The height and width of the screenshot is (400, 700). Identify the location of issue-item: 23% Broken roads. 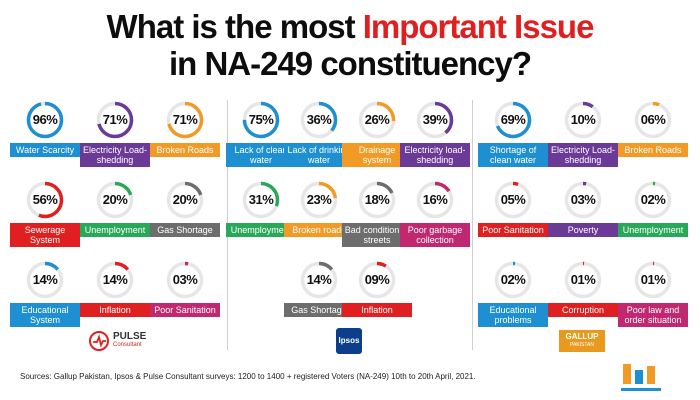
(319, 218).